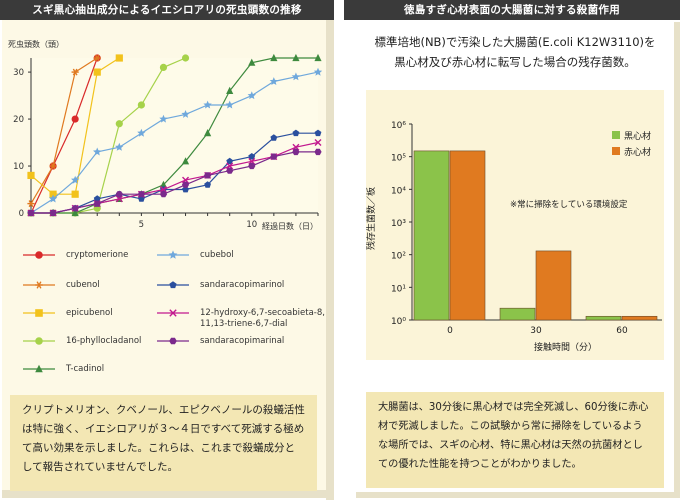  What do you see at coordinates (242, 285) in the screenshot?
I see `legend-label: sandaracopimarinol` at bounding box center [242, 285].